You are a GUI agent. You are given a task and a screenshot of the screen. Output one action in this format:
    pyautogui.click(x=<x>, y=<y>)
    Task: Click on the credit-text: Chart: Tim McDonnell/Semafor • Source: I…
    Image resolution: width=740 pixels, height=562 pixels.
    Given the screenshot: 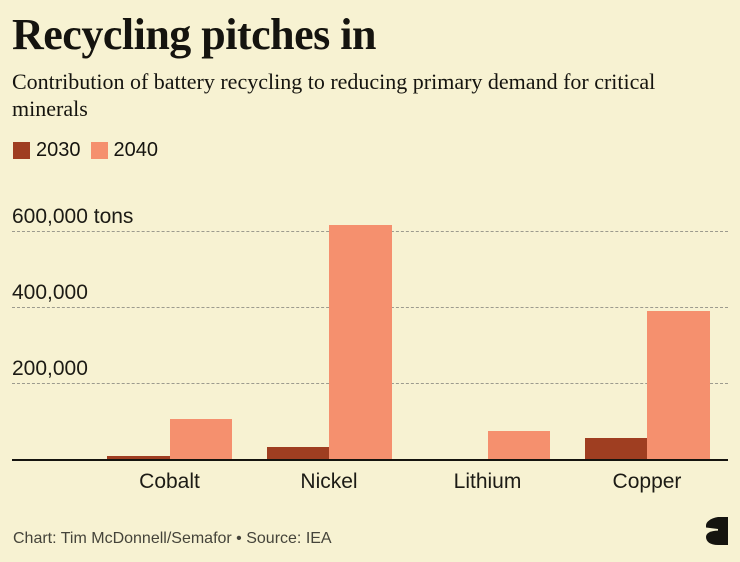 What is the action you would take?
    pyautogui.click(x=172, y=538)
    